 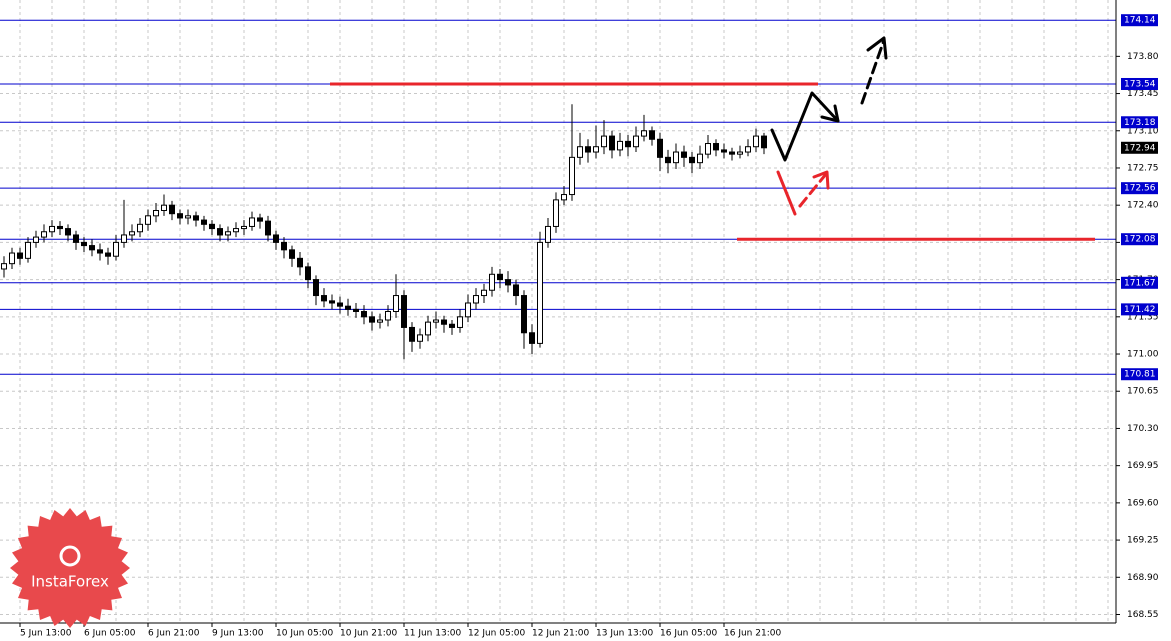 I want to click on level-label: 171.67, so click(x=1140, y=283).